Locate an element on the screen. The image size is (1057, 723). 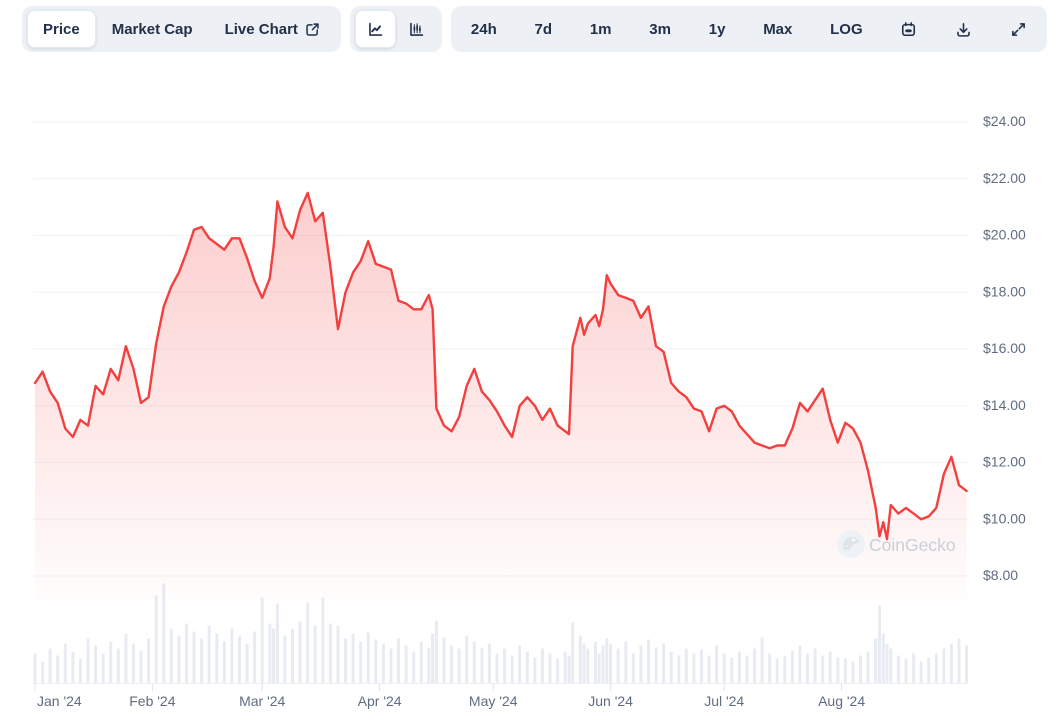
y-axis-label: $14.00 is located at coordinates (1004, 405).